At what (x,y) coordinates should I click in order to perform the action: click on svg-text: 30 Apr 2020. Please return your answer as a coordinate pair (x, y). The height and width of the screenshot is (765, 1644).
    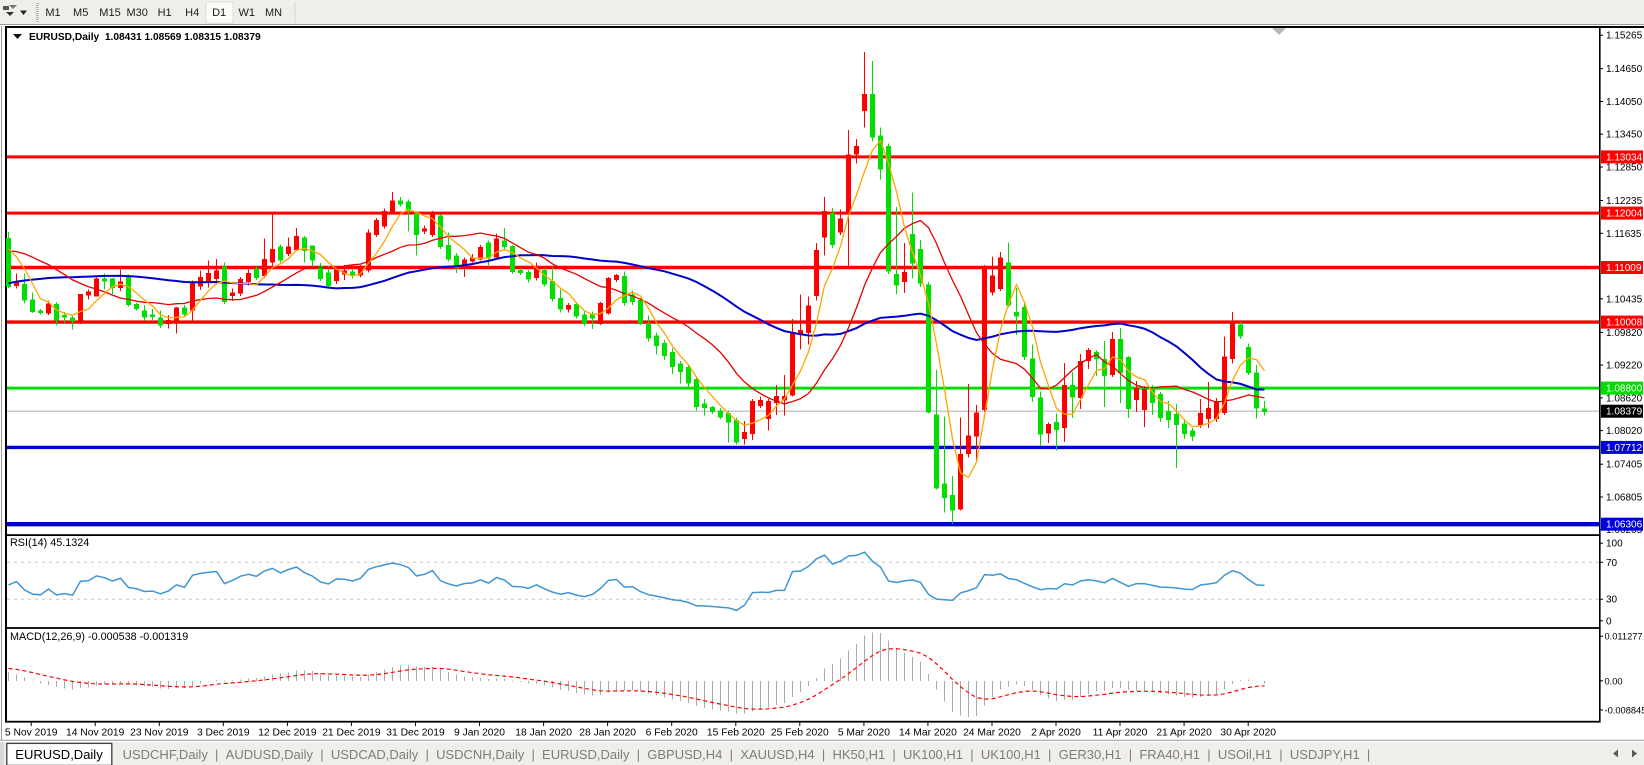
    Looking at the image, I should click on (1248, 733).